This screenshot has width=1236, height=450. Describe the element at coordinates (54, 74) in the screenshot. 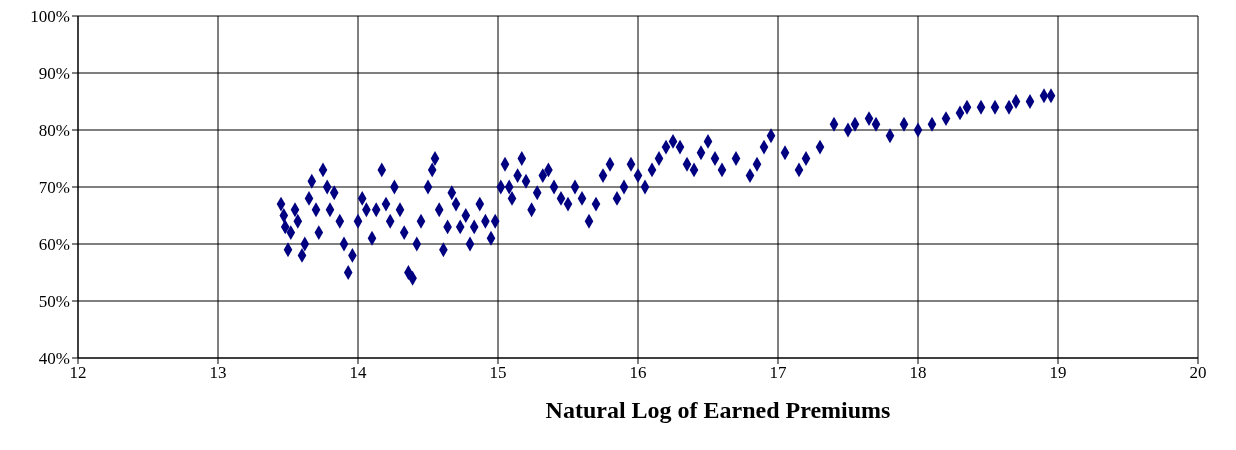

I see `y-tick-label: 90%` at that location.